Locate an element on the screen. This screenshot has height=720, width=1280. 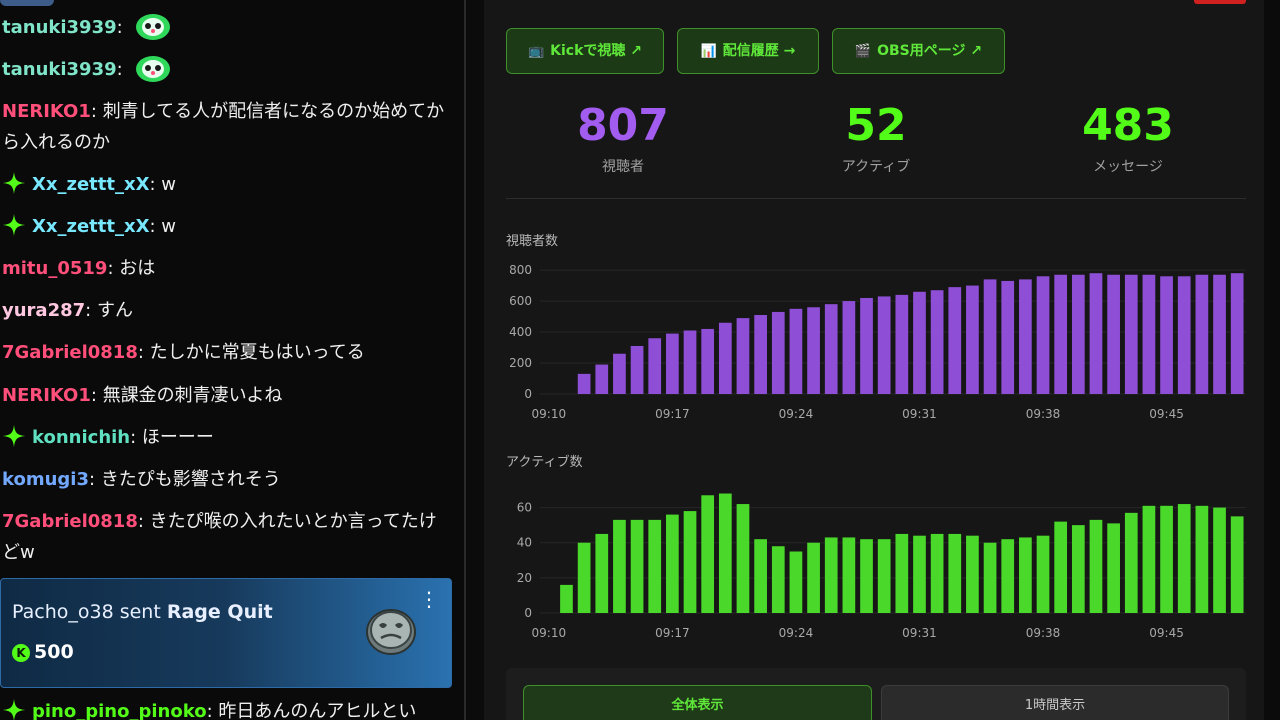
more-vertical-icon: ⋮ is located at coordinates (429, 599).